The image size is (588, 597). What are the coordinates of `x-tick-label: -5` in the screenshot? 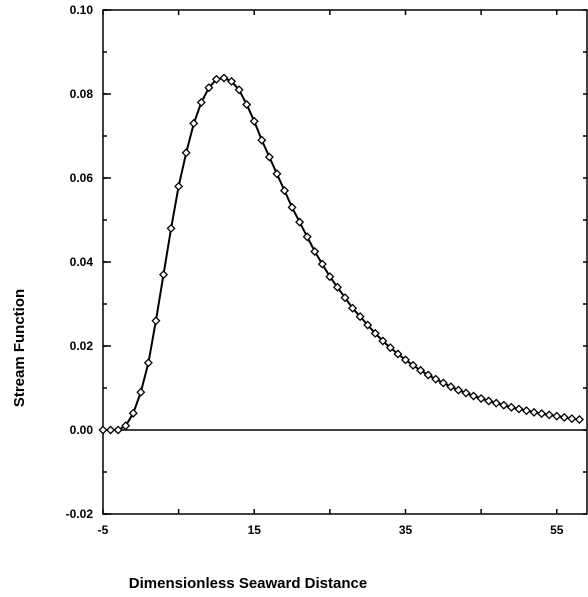 It's located at (103, 530).